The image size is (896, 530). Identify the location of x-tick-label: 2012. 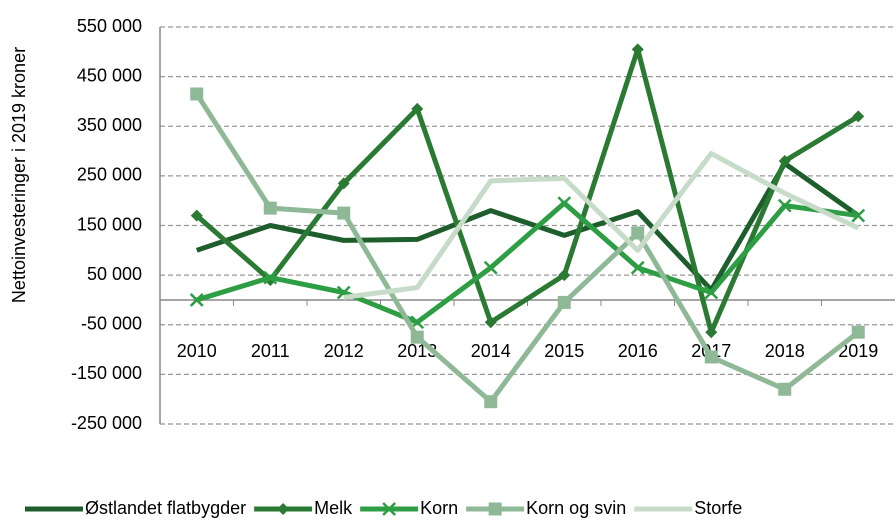
(344, 351).